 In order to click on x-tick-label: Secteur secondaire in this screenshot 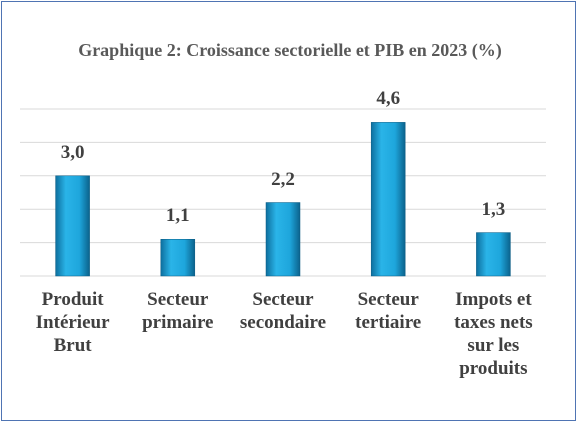, I will do `click(283, 311)`.